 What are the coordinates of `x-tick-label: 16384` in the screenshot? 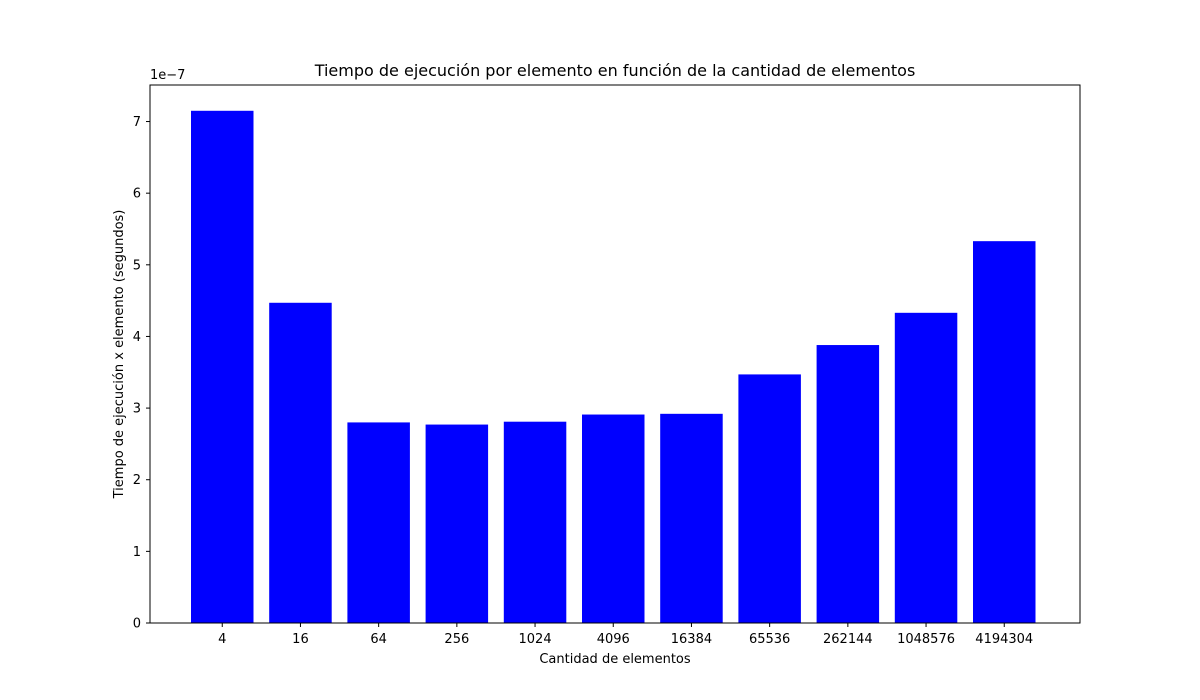 It's located at (691, 639).